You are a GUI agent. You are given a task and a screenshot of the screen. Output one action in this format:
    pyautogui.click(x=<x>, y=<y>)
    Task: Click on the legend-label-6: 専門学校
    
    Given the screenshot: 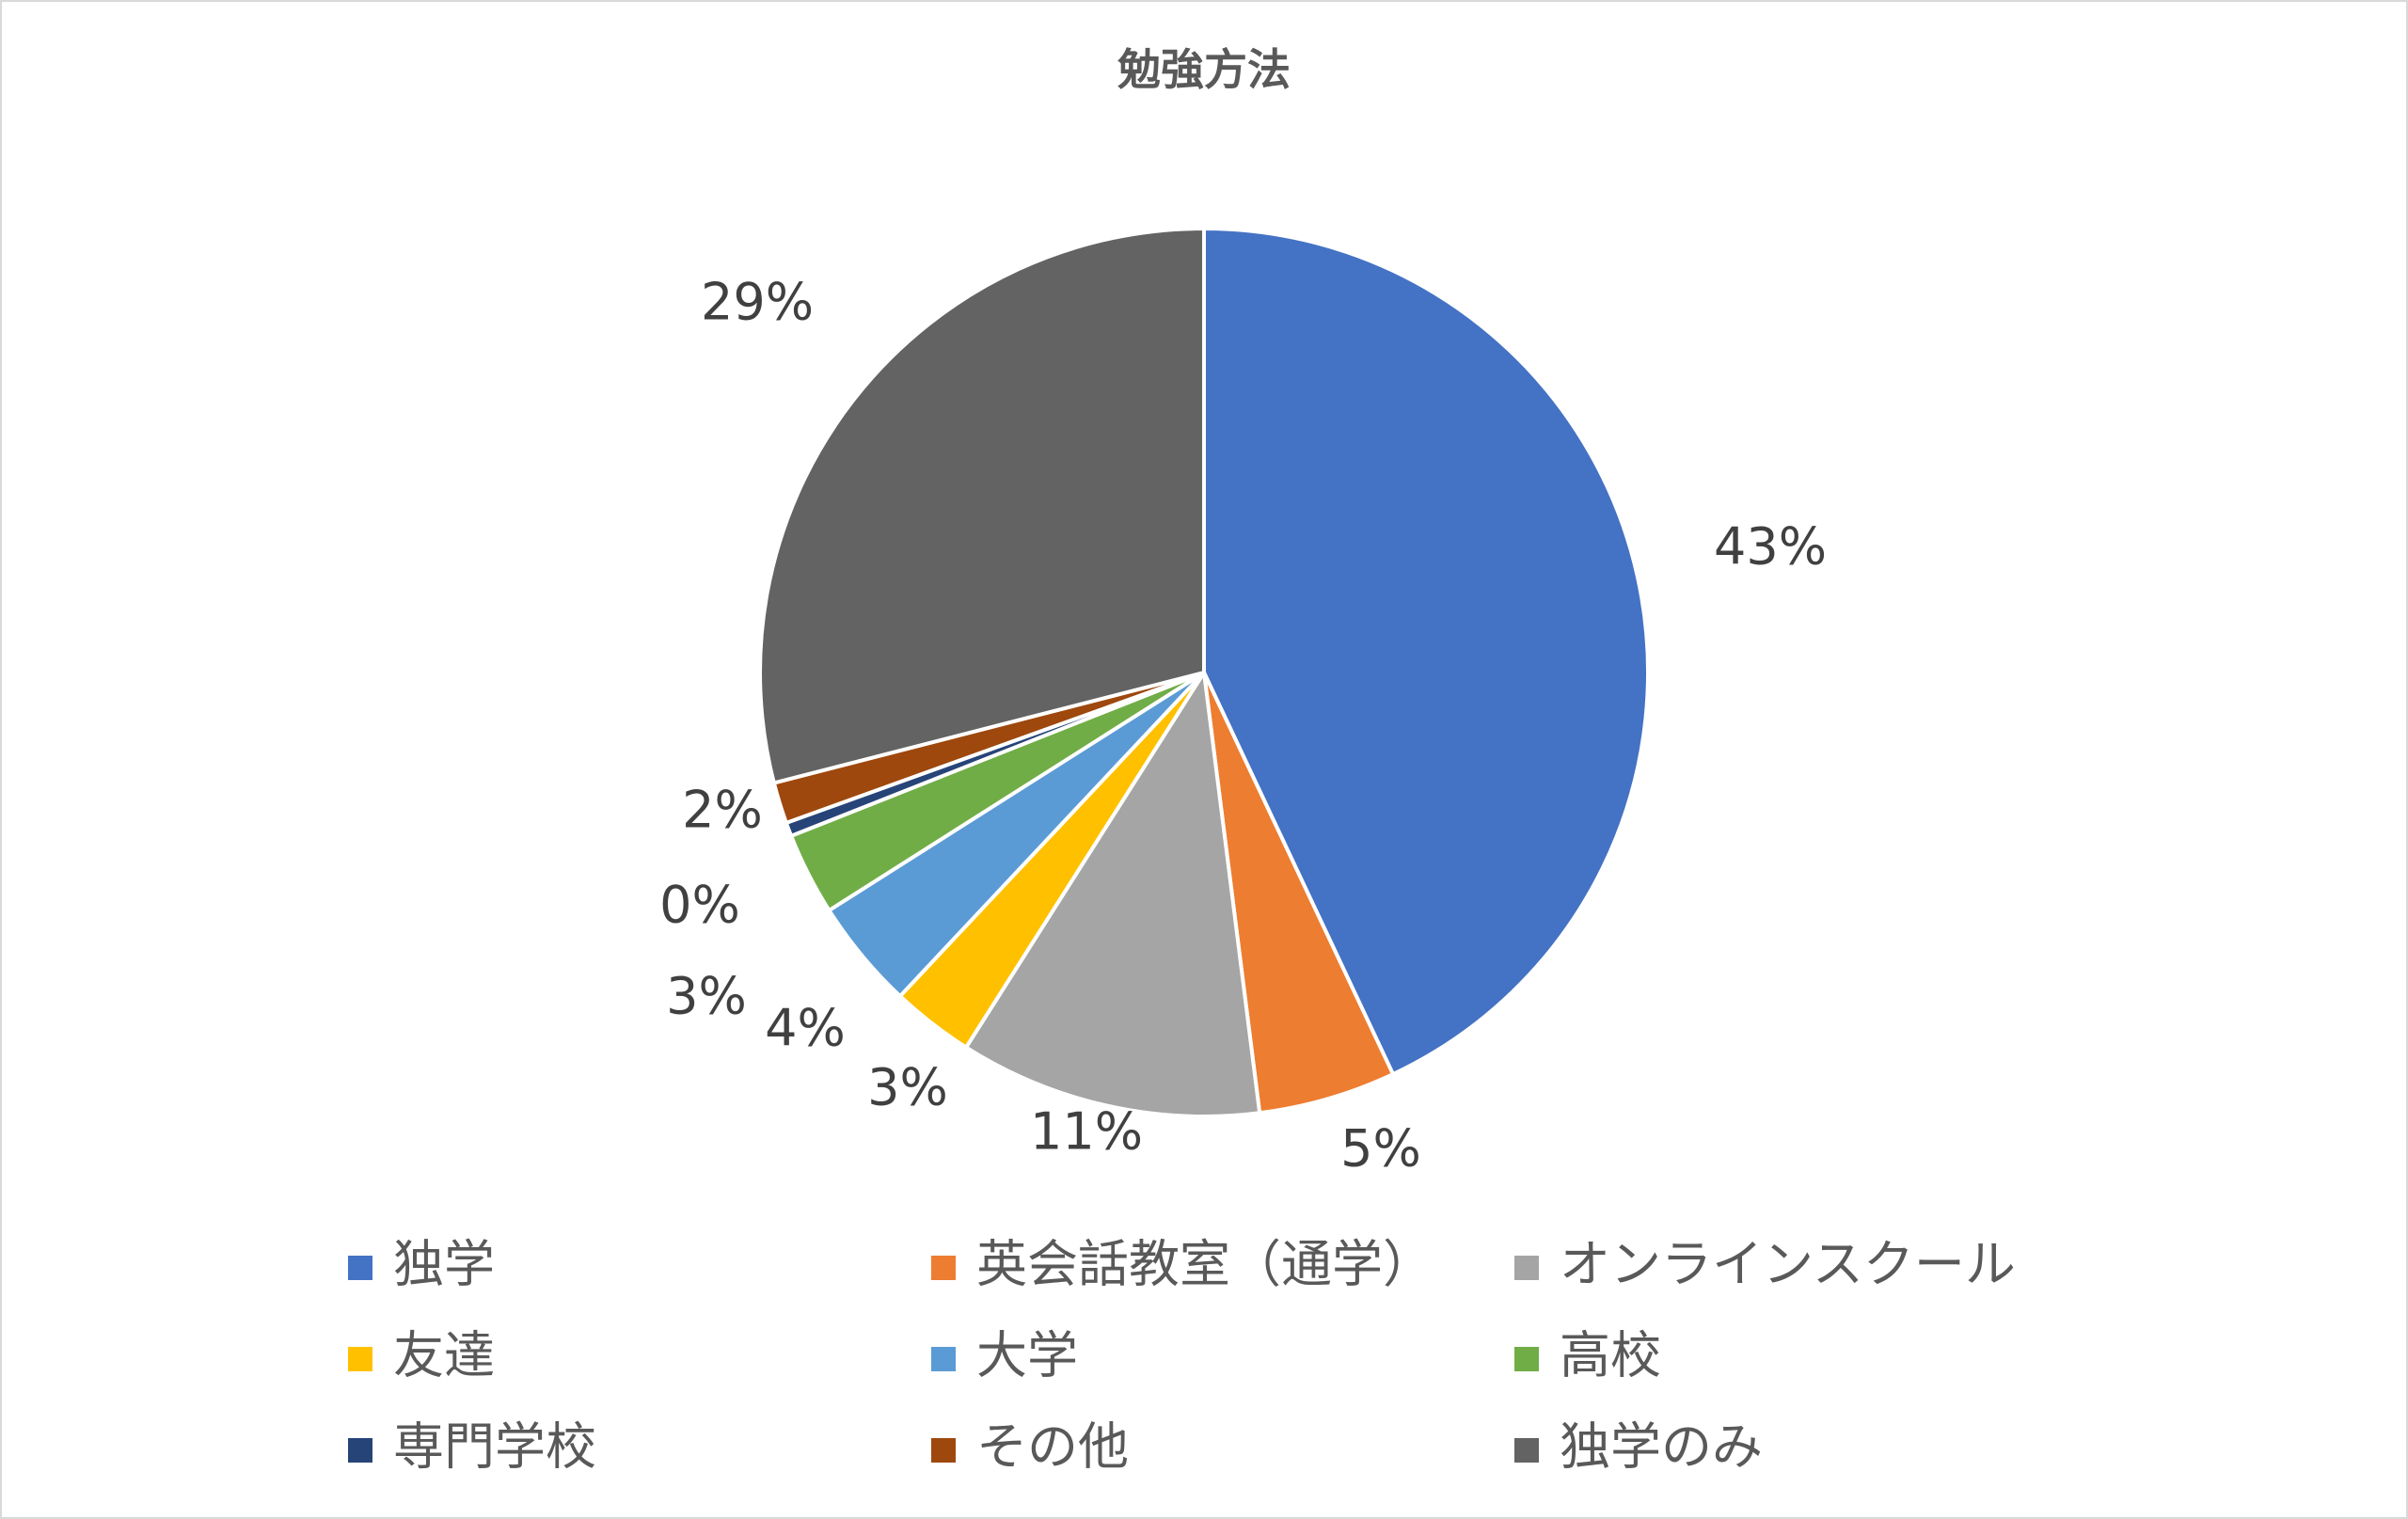 What is the action you would take?
    pyautogui.click(x=495, y=1447)
    